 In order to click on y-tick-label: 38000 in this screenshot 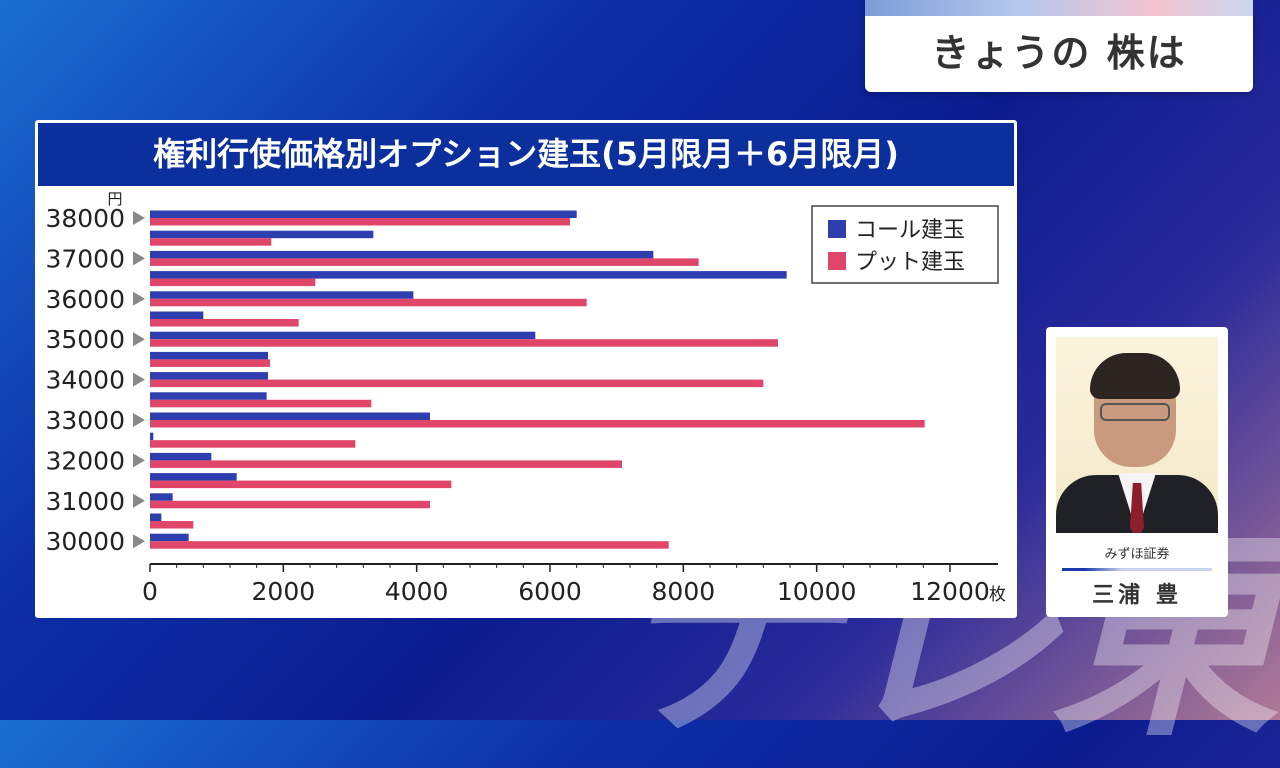, I will do `click(85, 218)`.